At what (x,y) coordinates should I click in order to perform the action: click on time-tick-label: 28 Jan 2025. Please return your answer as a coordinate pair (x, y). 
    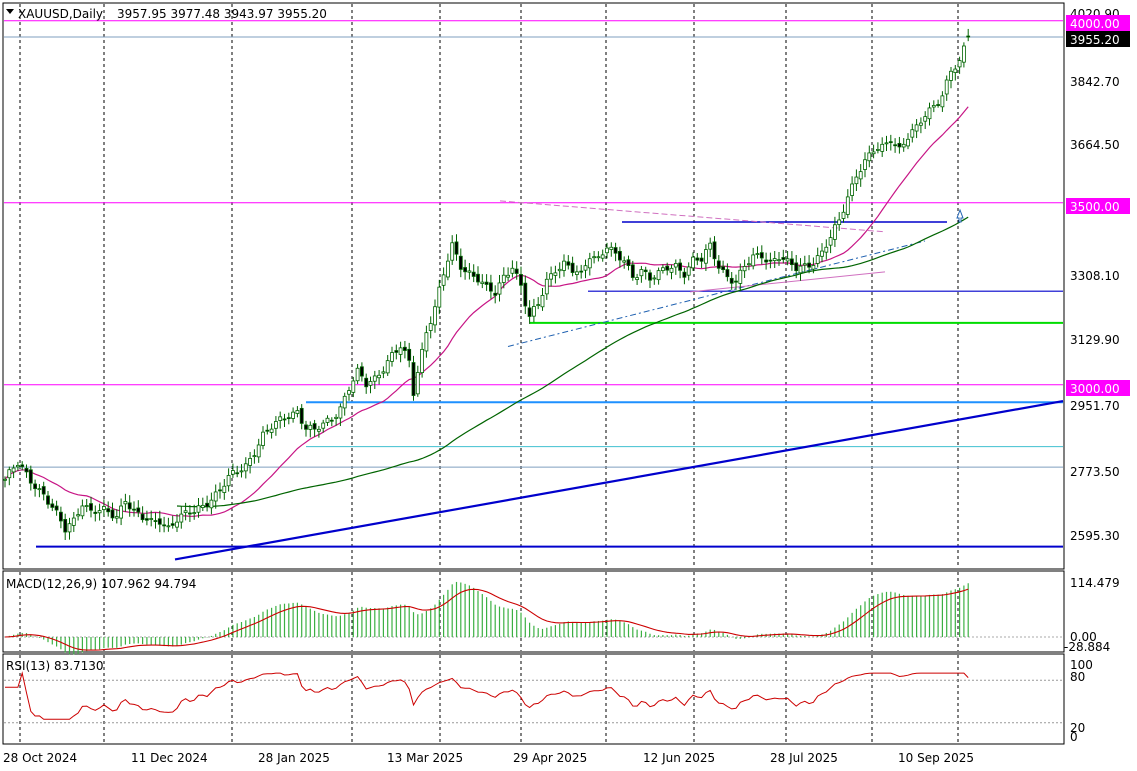
    Looking at the image, I should click on (294, 758).